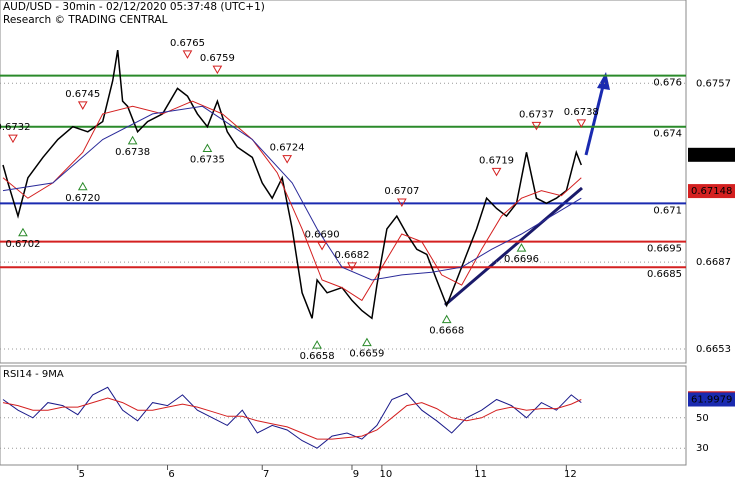  Describe the element at coordinates (351, 255) in the screenshot. I see `peak-label: 0.6682` at that location.